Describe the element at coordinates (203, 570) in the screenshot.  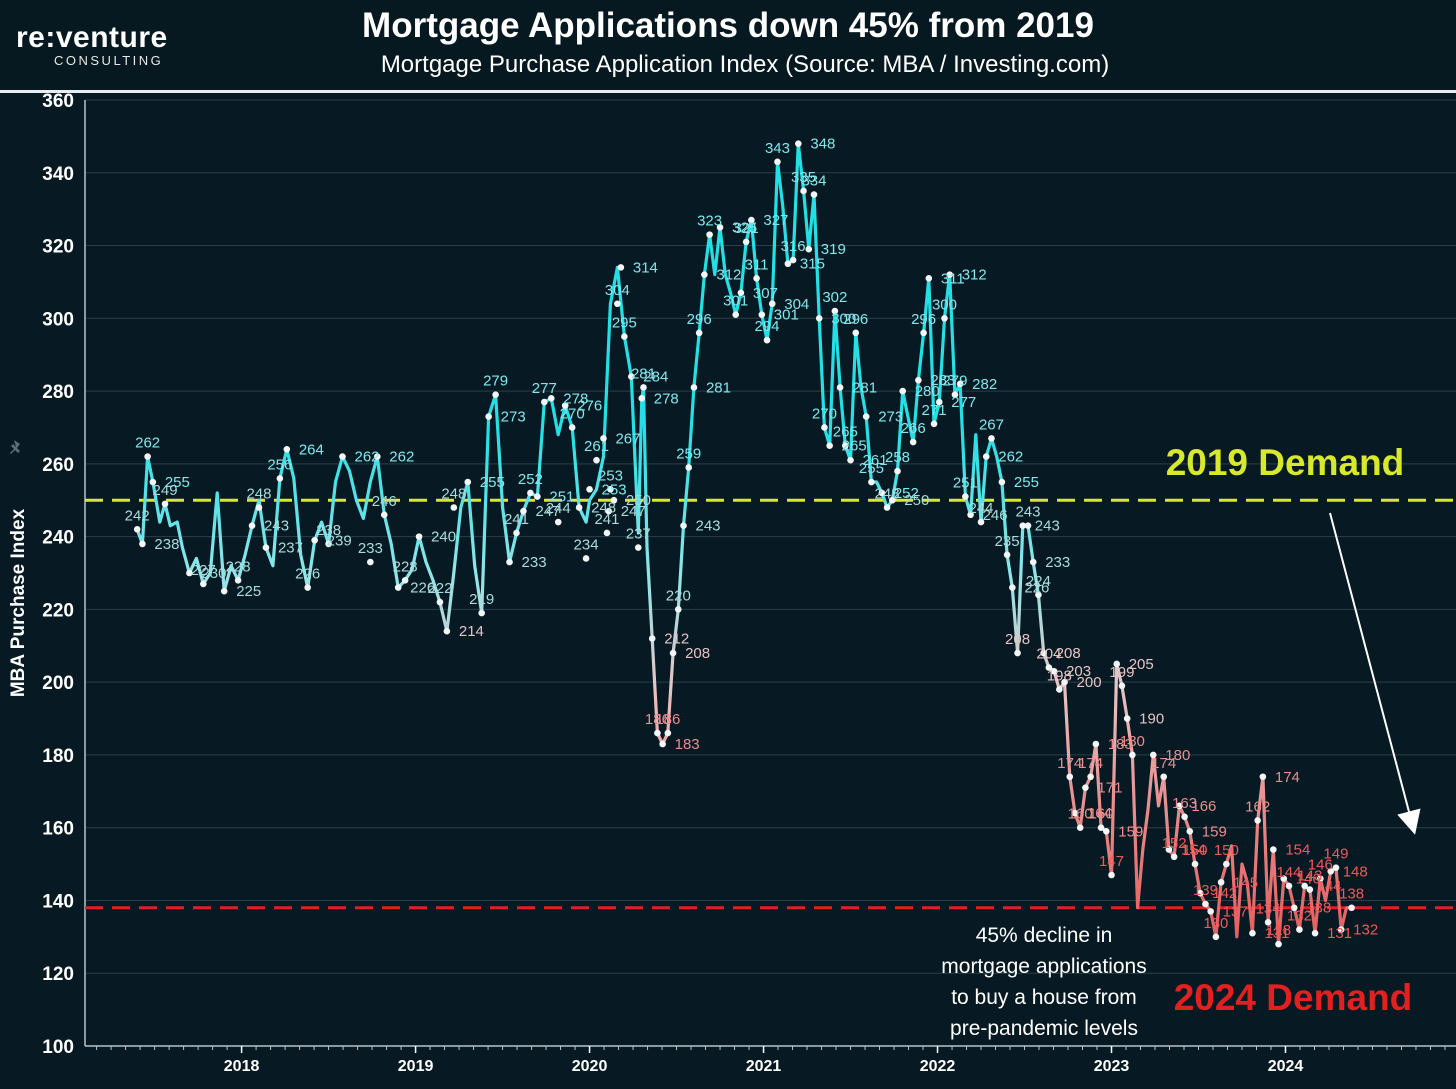
I see `data-label: 227` at that location.